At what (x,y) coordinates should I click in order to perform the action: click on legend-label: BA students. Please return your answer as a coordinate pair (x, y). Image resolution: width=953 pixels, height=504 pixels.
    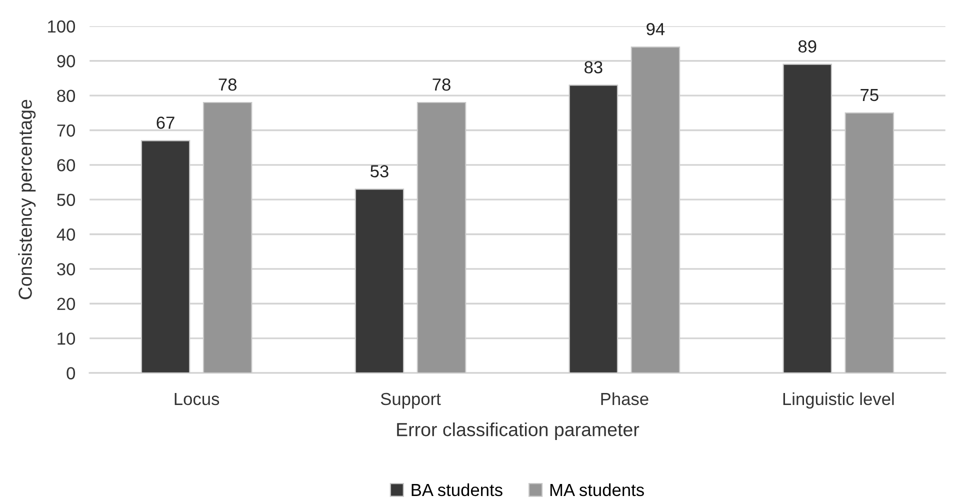
    Looking at the image, I should click on (457, 489).